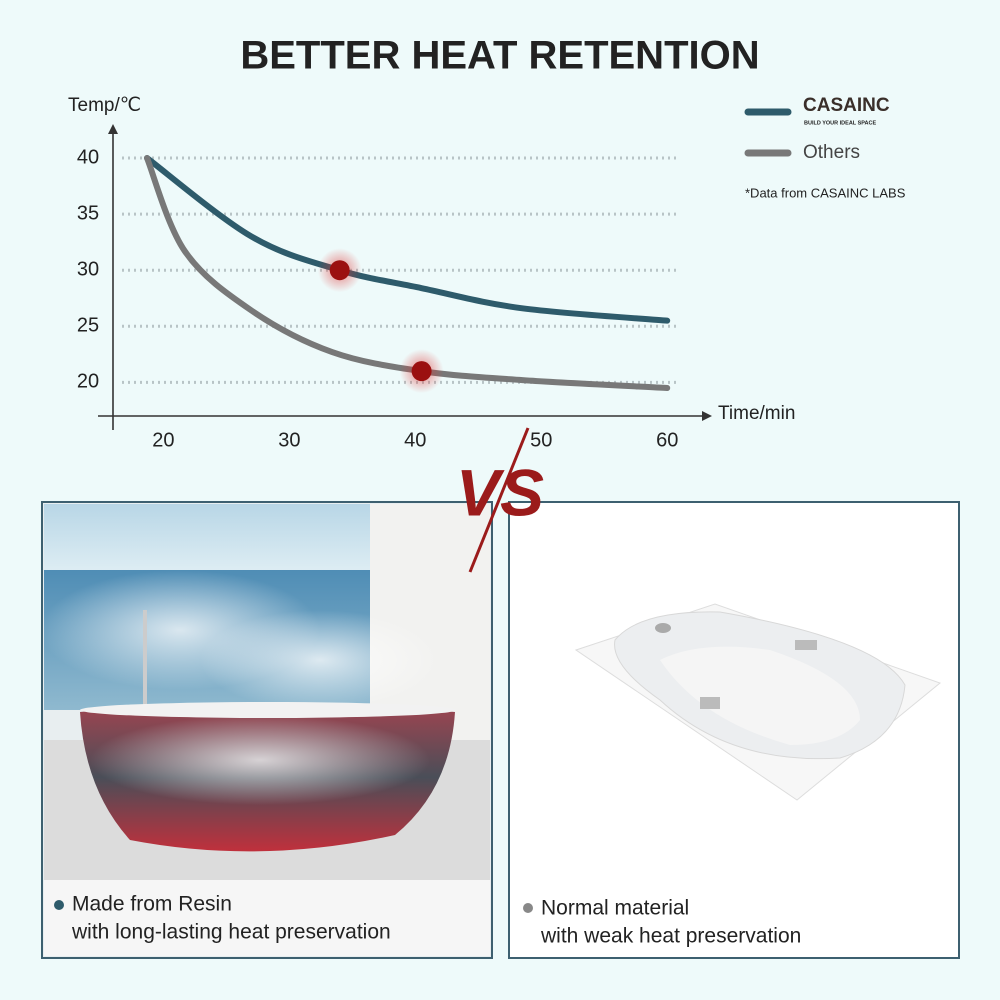 This screenshot has width=1000, height=1000. Describe the element at coordinates (817, 129) in the screenshot. I see `legend: CASAINC Others` at that location.